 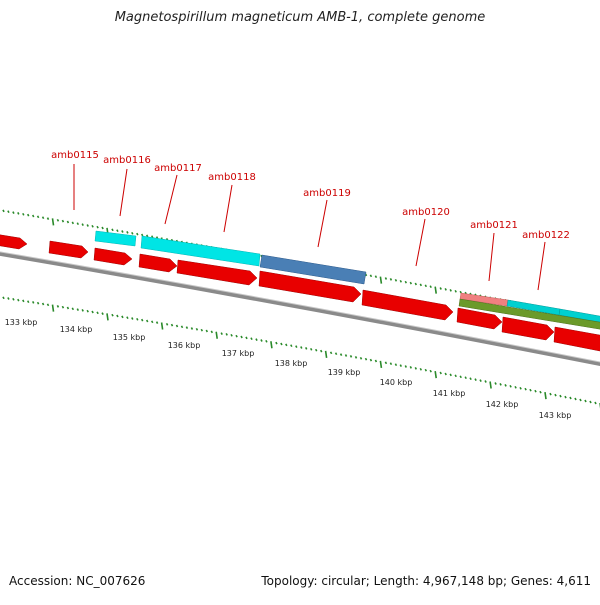 I want to click on scale-label: 141 kbp, so click(x=449, y=393).